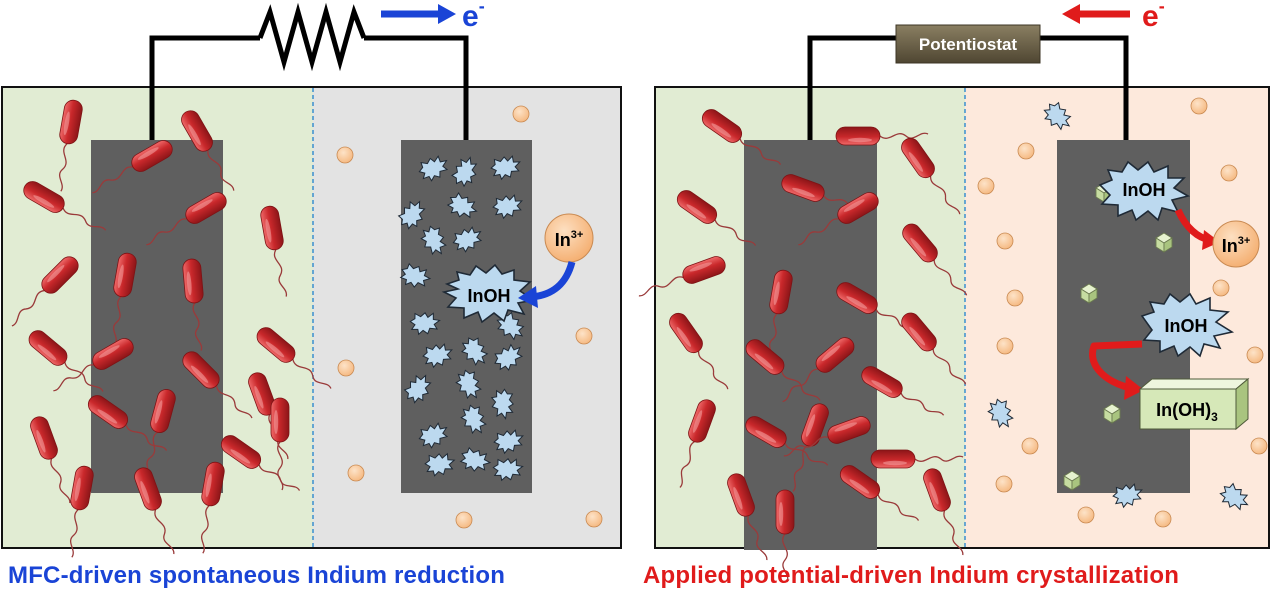 The height and width of the screenshot is (597, 1280). What do you see at coordinates (968, 82) in the screenshot?
I see `right-external-circuit: Potentiostat` at bounding box center [968, 82].